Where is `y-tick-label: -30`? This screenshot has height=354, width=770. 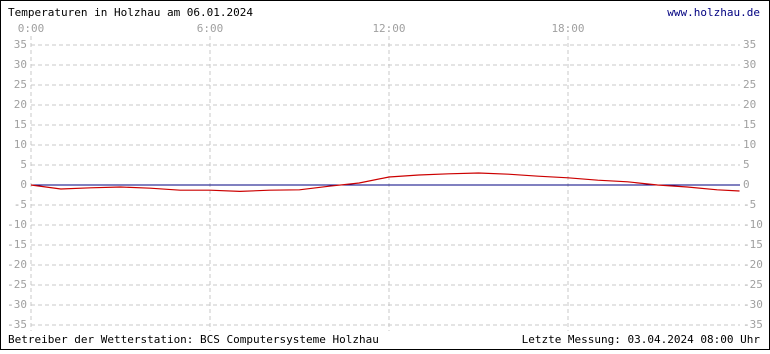
y-tick-label: -30 is located at coordinates (17, 304).